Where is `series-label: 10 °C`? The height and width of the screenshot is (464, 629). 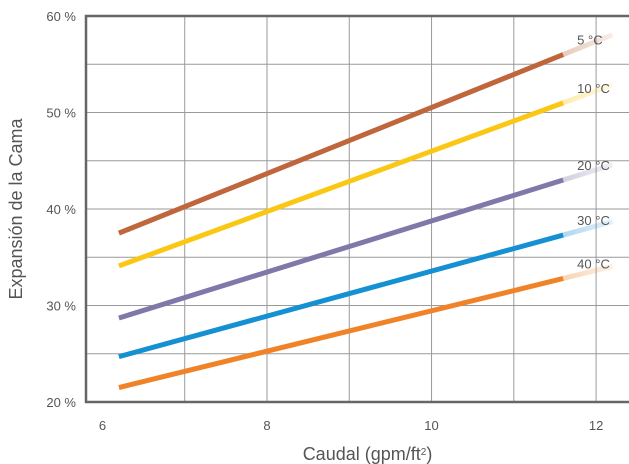 series-label: 10 °C is located at coordinates (593, 88).